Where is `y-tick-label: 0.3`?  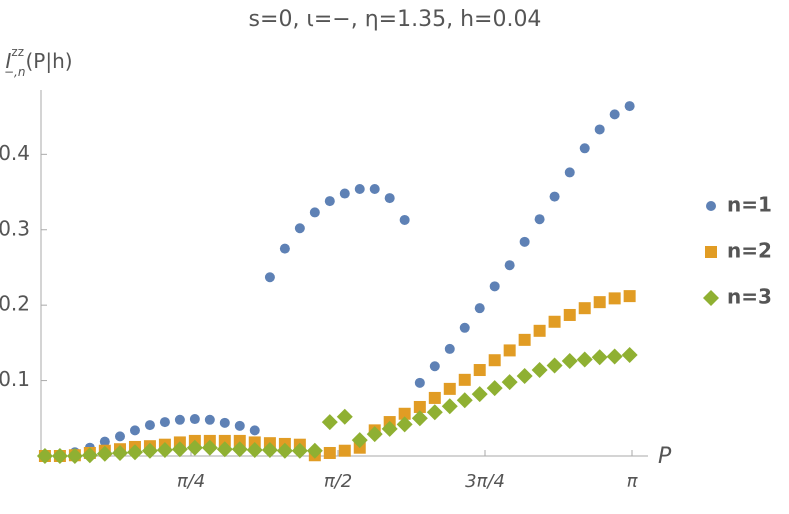 y-tick-label: 0.3 is located at coordinates (15, 228).